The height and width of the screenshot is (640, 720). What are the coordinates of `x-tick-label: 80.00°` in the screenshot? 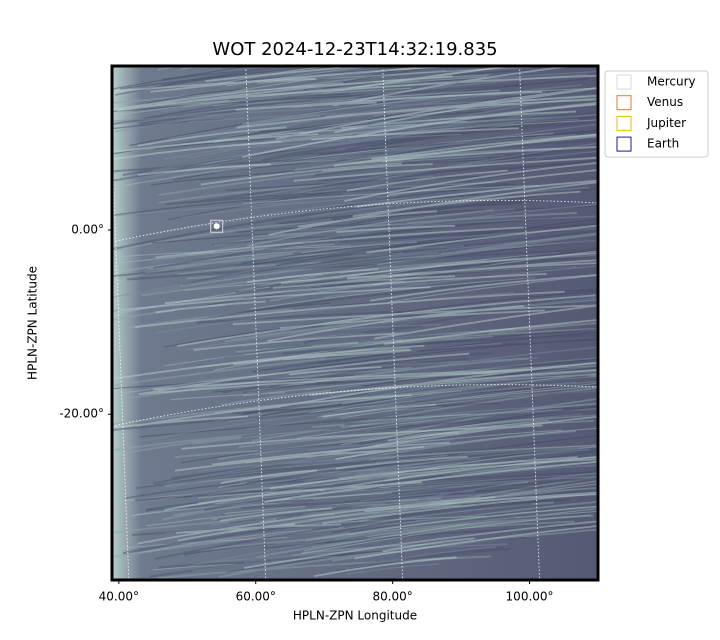 It's located at (392, 597).